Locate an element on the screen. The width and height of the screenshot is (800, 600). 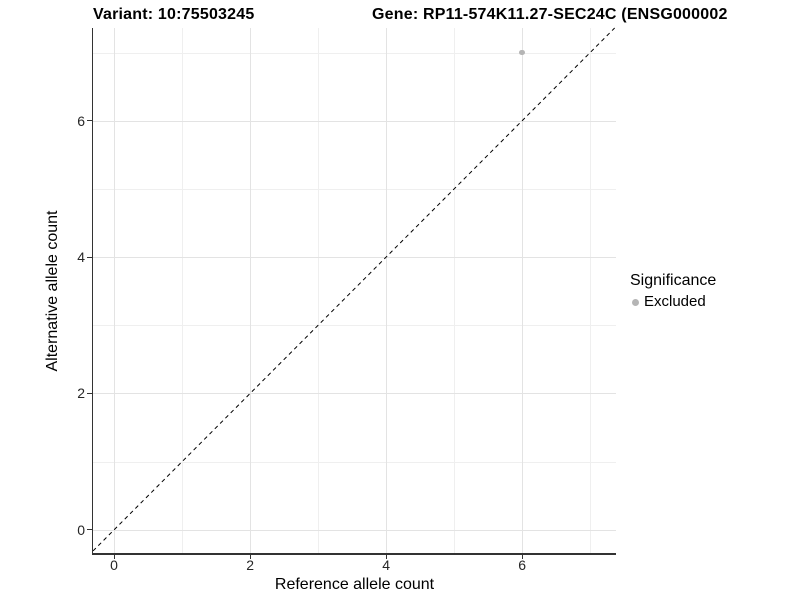
x-tick-label: 6 is located at coordinates (522, 565).